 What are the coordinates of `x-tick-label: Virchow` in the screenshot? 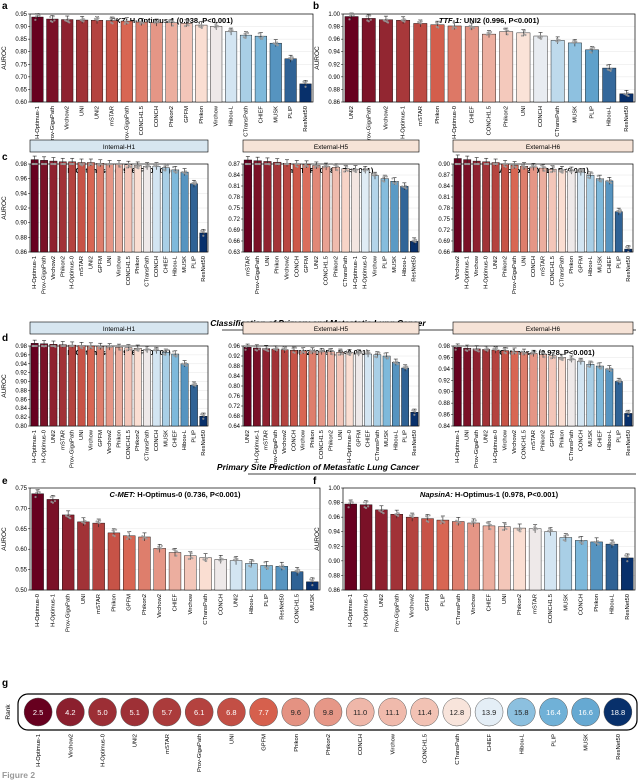 It's located at (376, 265).